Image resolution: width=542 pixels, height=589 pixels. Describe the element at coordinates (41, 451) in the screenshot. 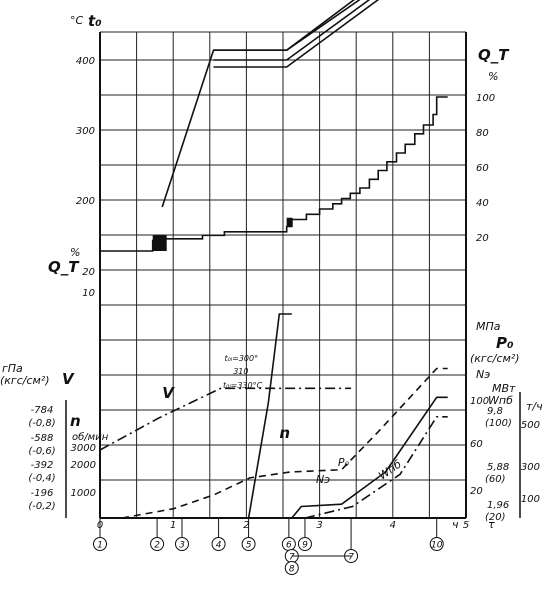

I see `vacuum-tick-alt: (-0,6)` at that location.